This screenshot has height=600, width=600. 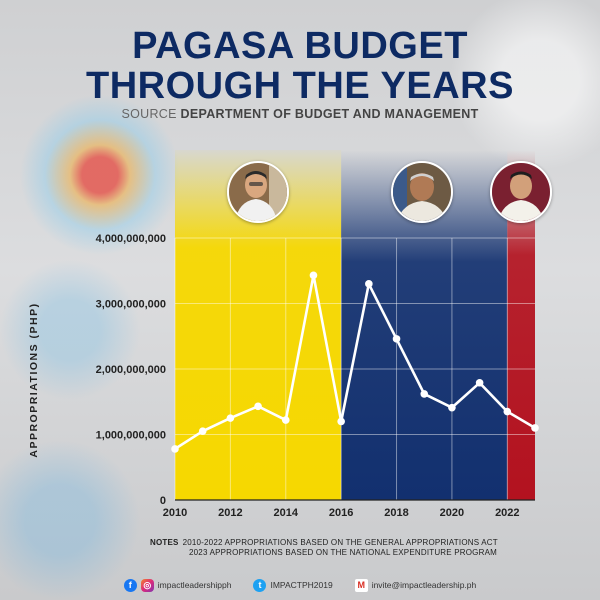 I want to click on source-name: DEPARTMENT OF BUDGET AND MANAGEMENT, so click(x=329, y=114).